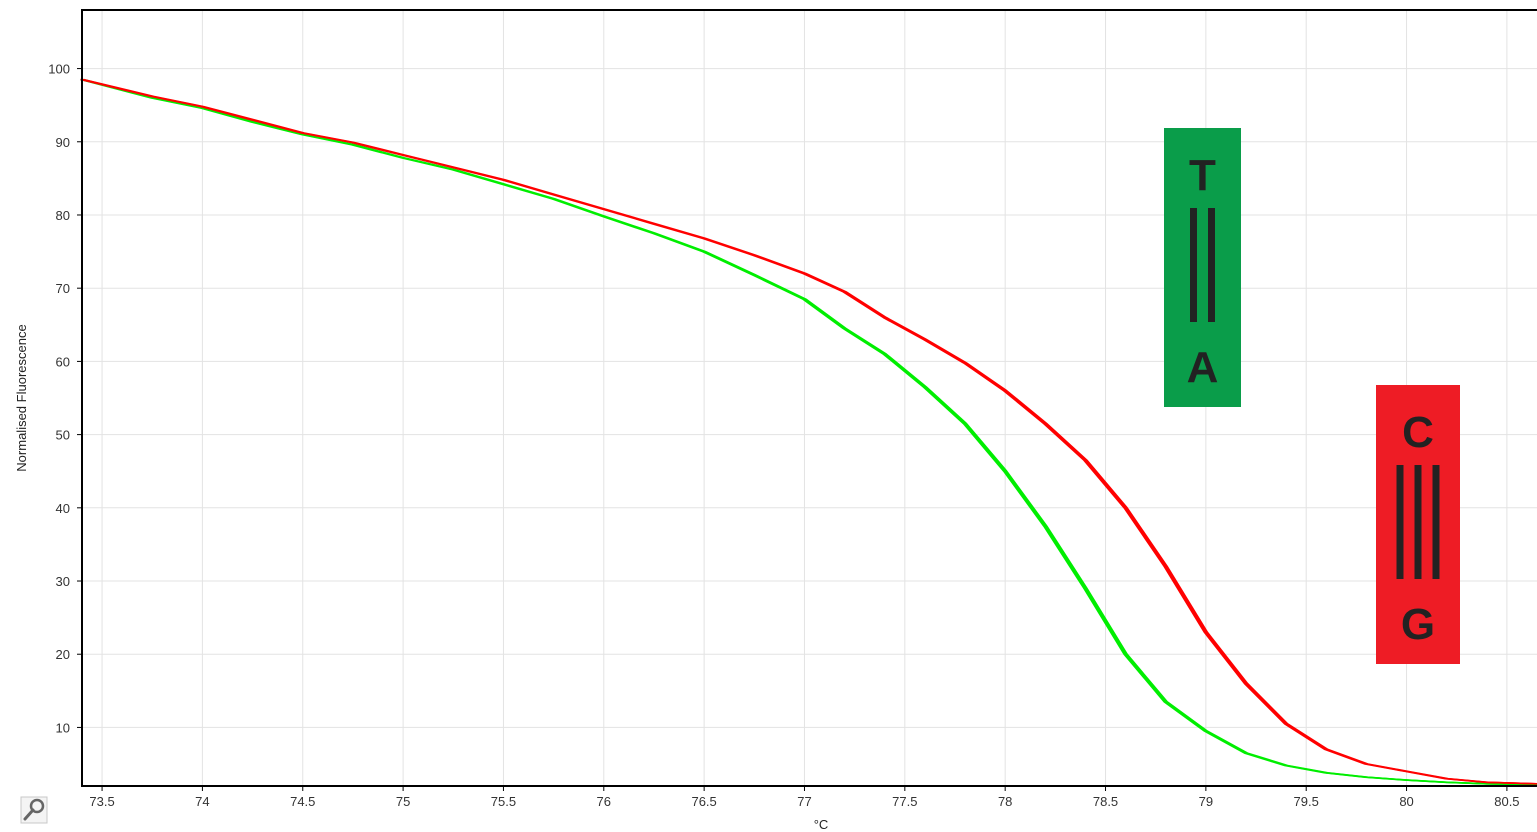  Describe the element at coordinates (202, 801) in the screenshot. I see `x-tick-label: 74` at that location.